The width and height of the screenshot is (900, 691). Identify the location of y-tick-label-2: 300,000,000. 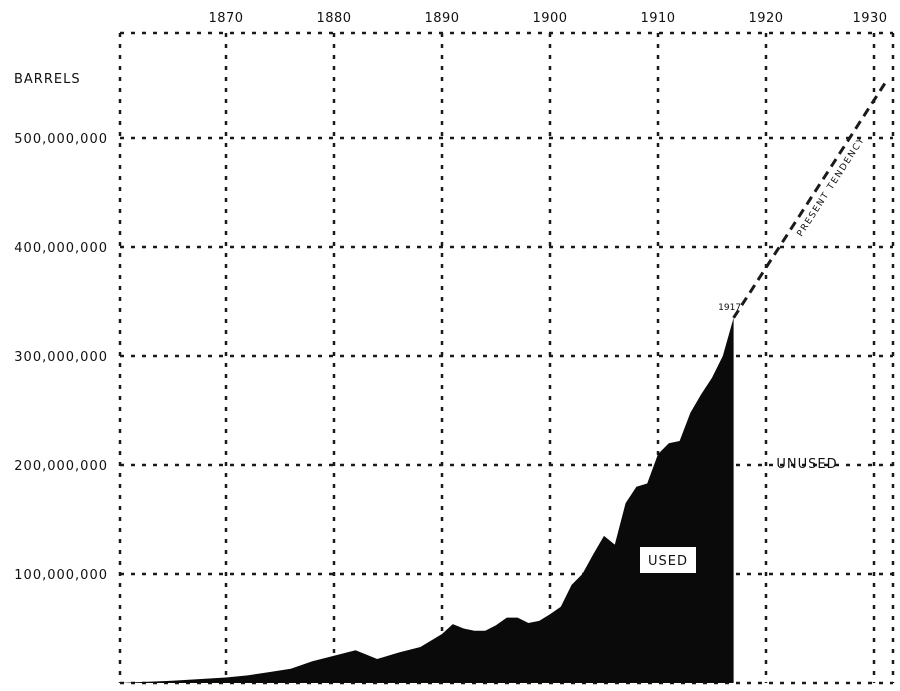
(61, 357).